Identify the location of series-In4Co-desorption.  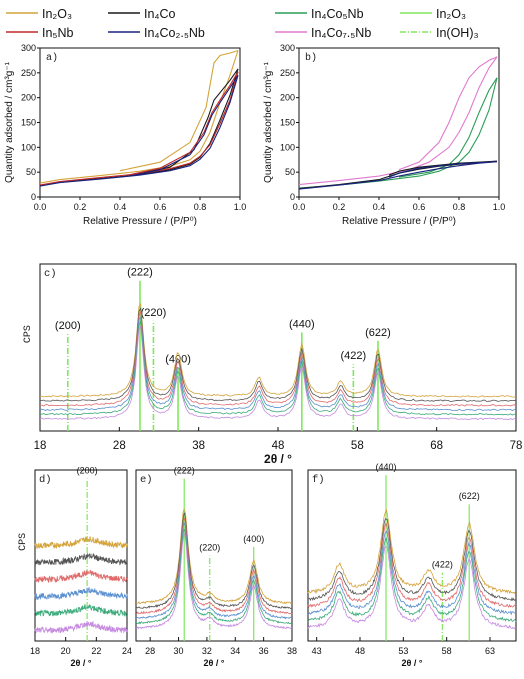
(184, 122).